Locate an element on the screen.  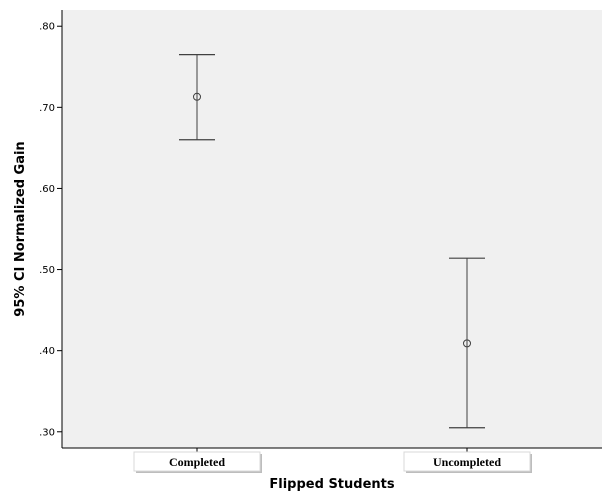
y-tick-label: .50 is located at coordinates (47, 270).